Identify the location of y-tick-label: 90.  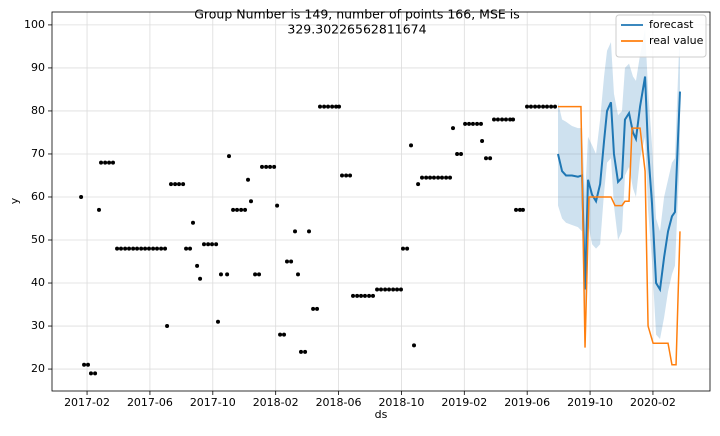
(38, 67).